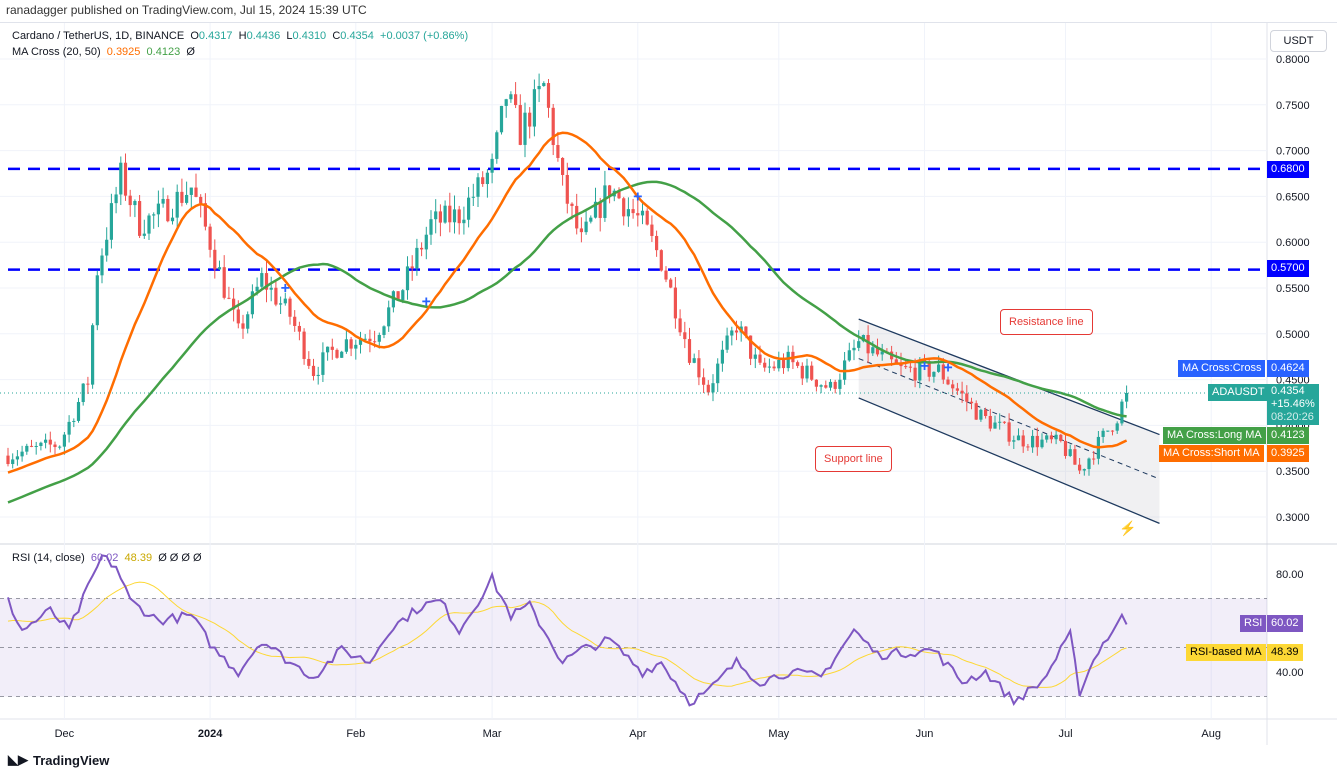 This screenshot has width=1337, height=774. Describe the element at coordinates (853, 459) in the screenshot. I see `support-line-annotation: Support line` at that location.